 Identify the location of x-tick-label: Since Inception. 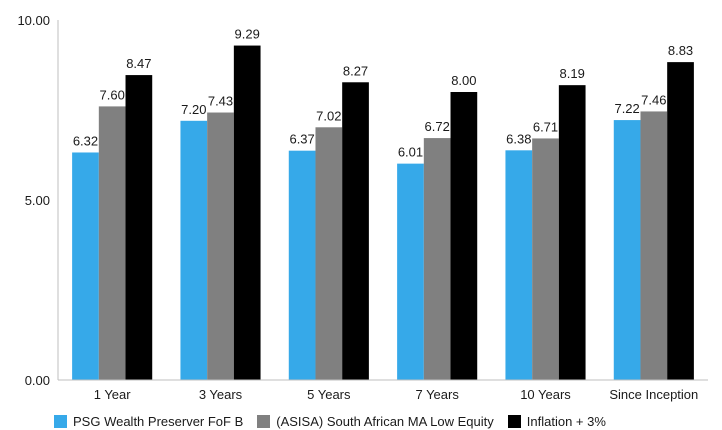
(653, 394).